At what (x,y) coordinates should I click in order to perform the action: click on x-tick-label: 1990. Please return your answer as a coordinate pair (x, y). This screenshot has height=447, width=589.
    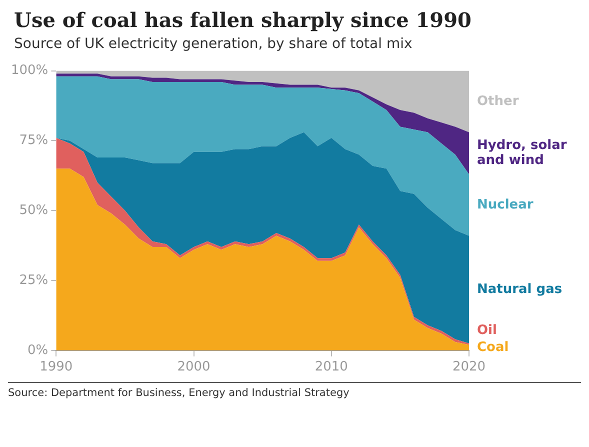
    Looking at the image, I should click on (56, 367).